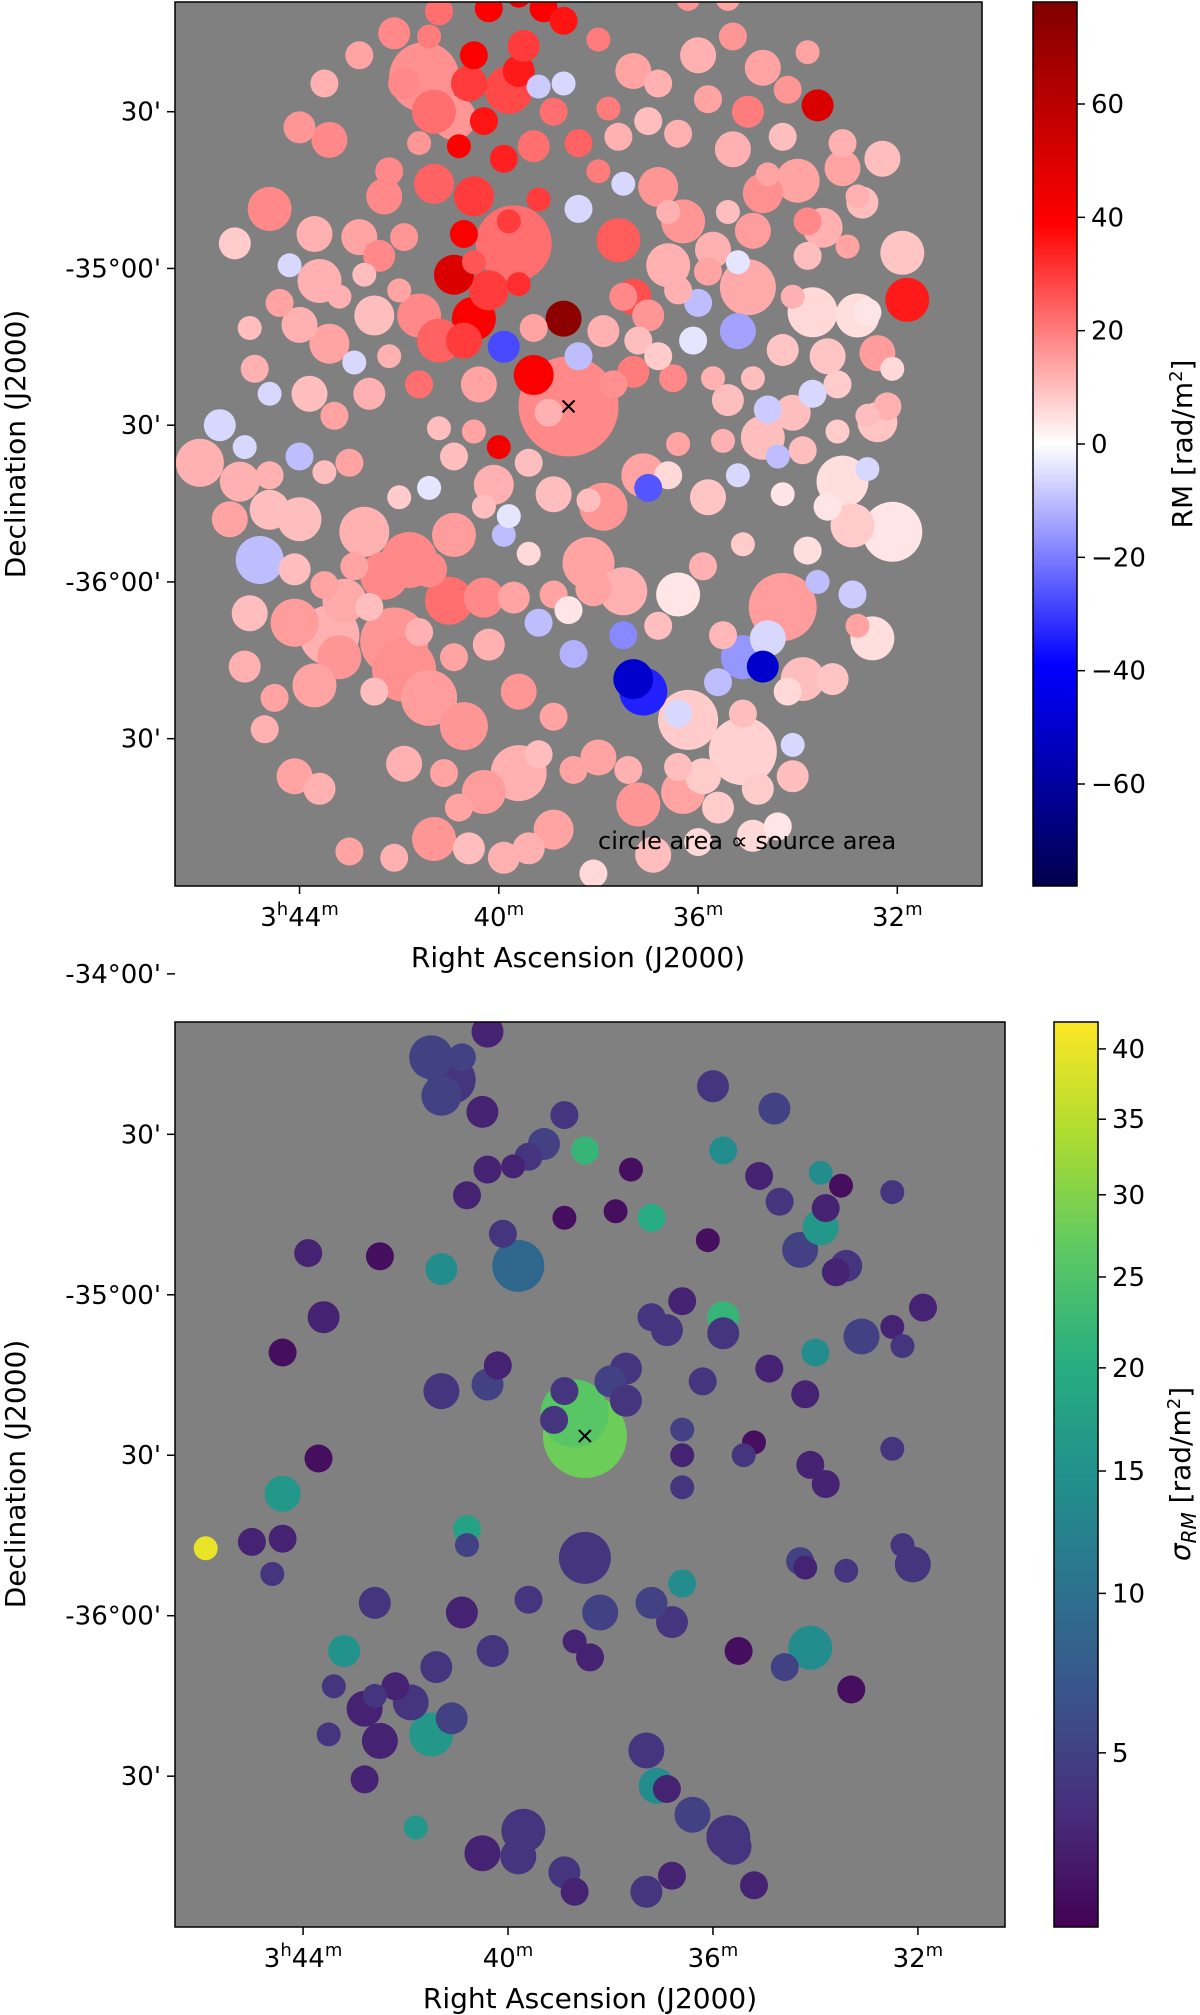 This screenshot has height=2015, width=1200. I want to click on sigma-colorbar-tick-label: 40, so click(1128, 1050).